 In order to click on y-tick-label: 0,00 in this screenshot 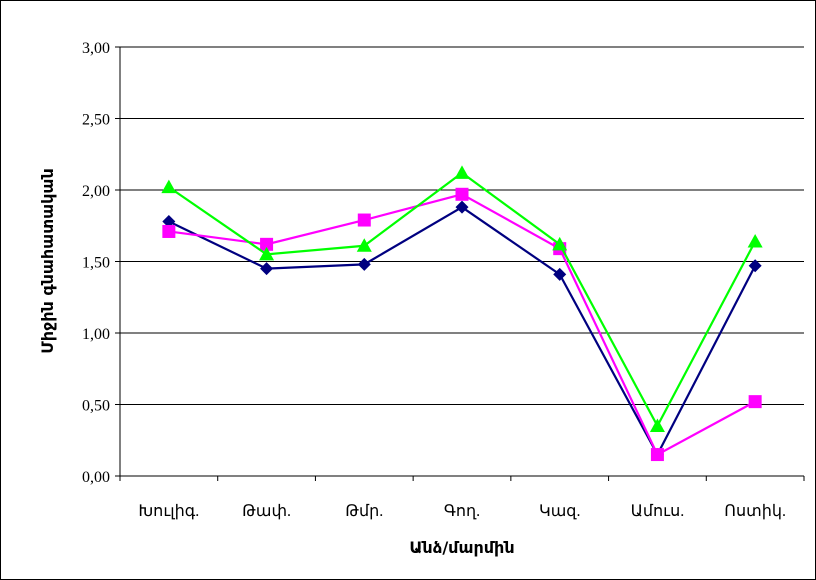, I will do `click(96, 477)`.